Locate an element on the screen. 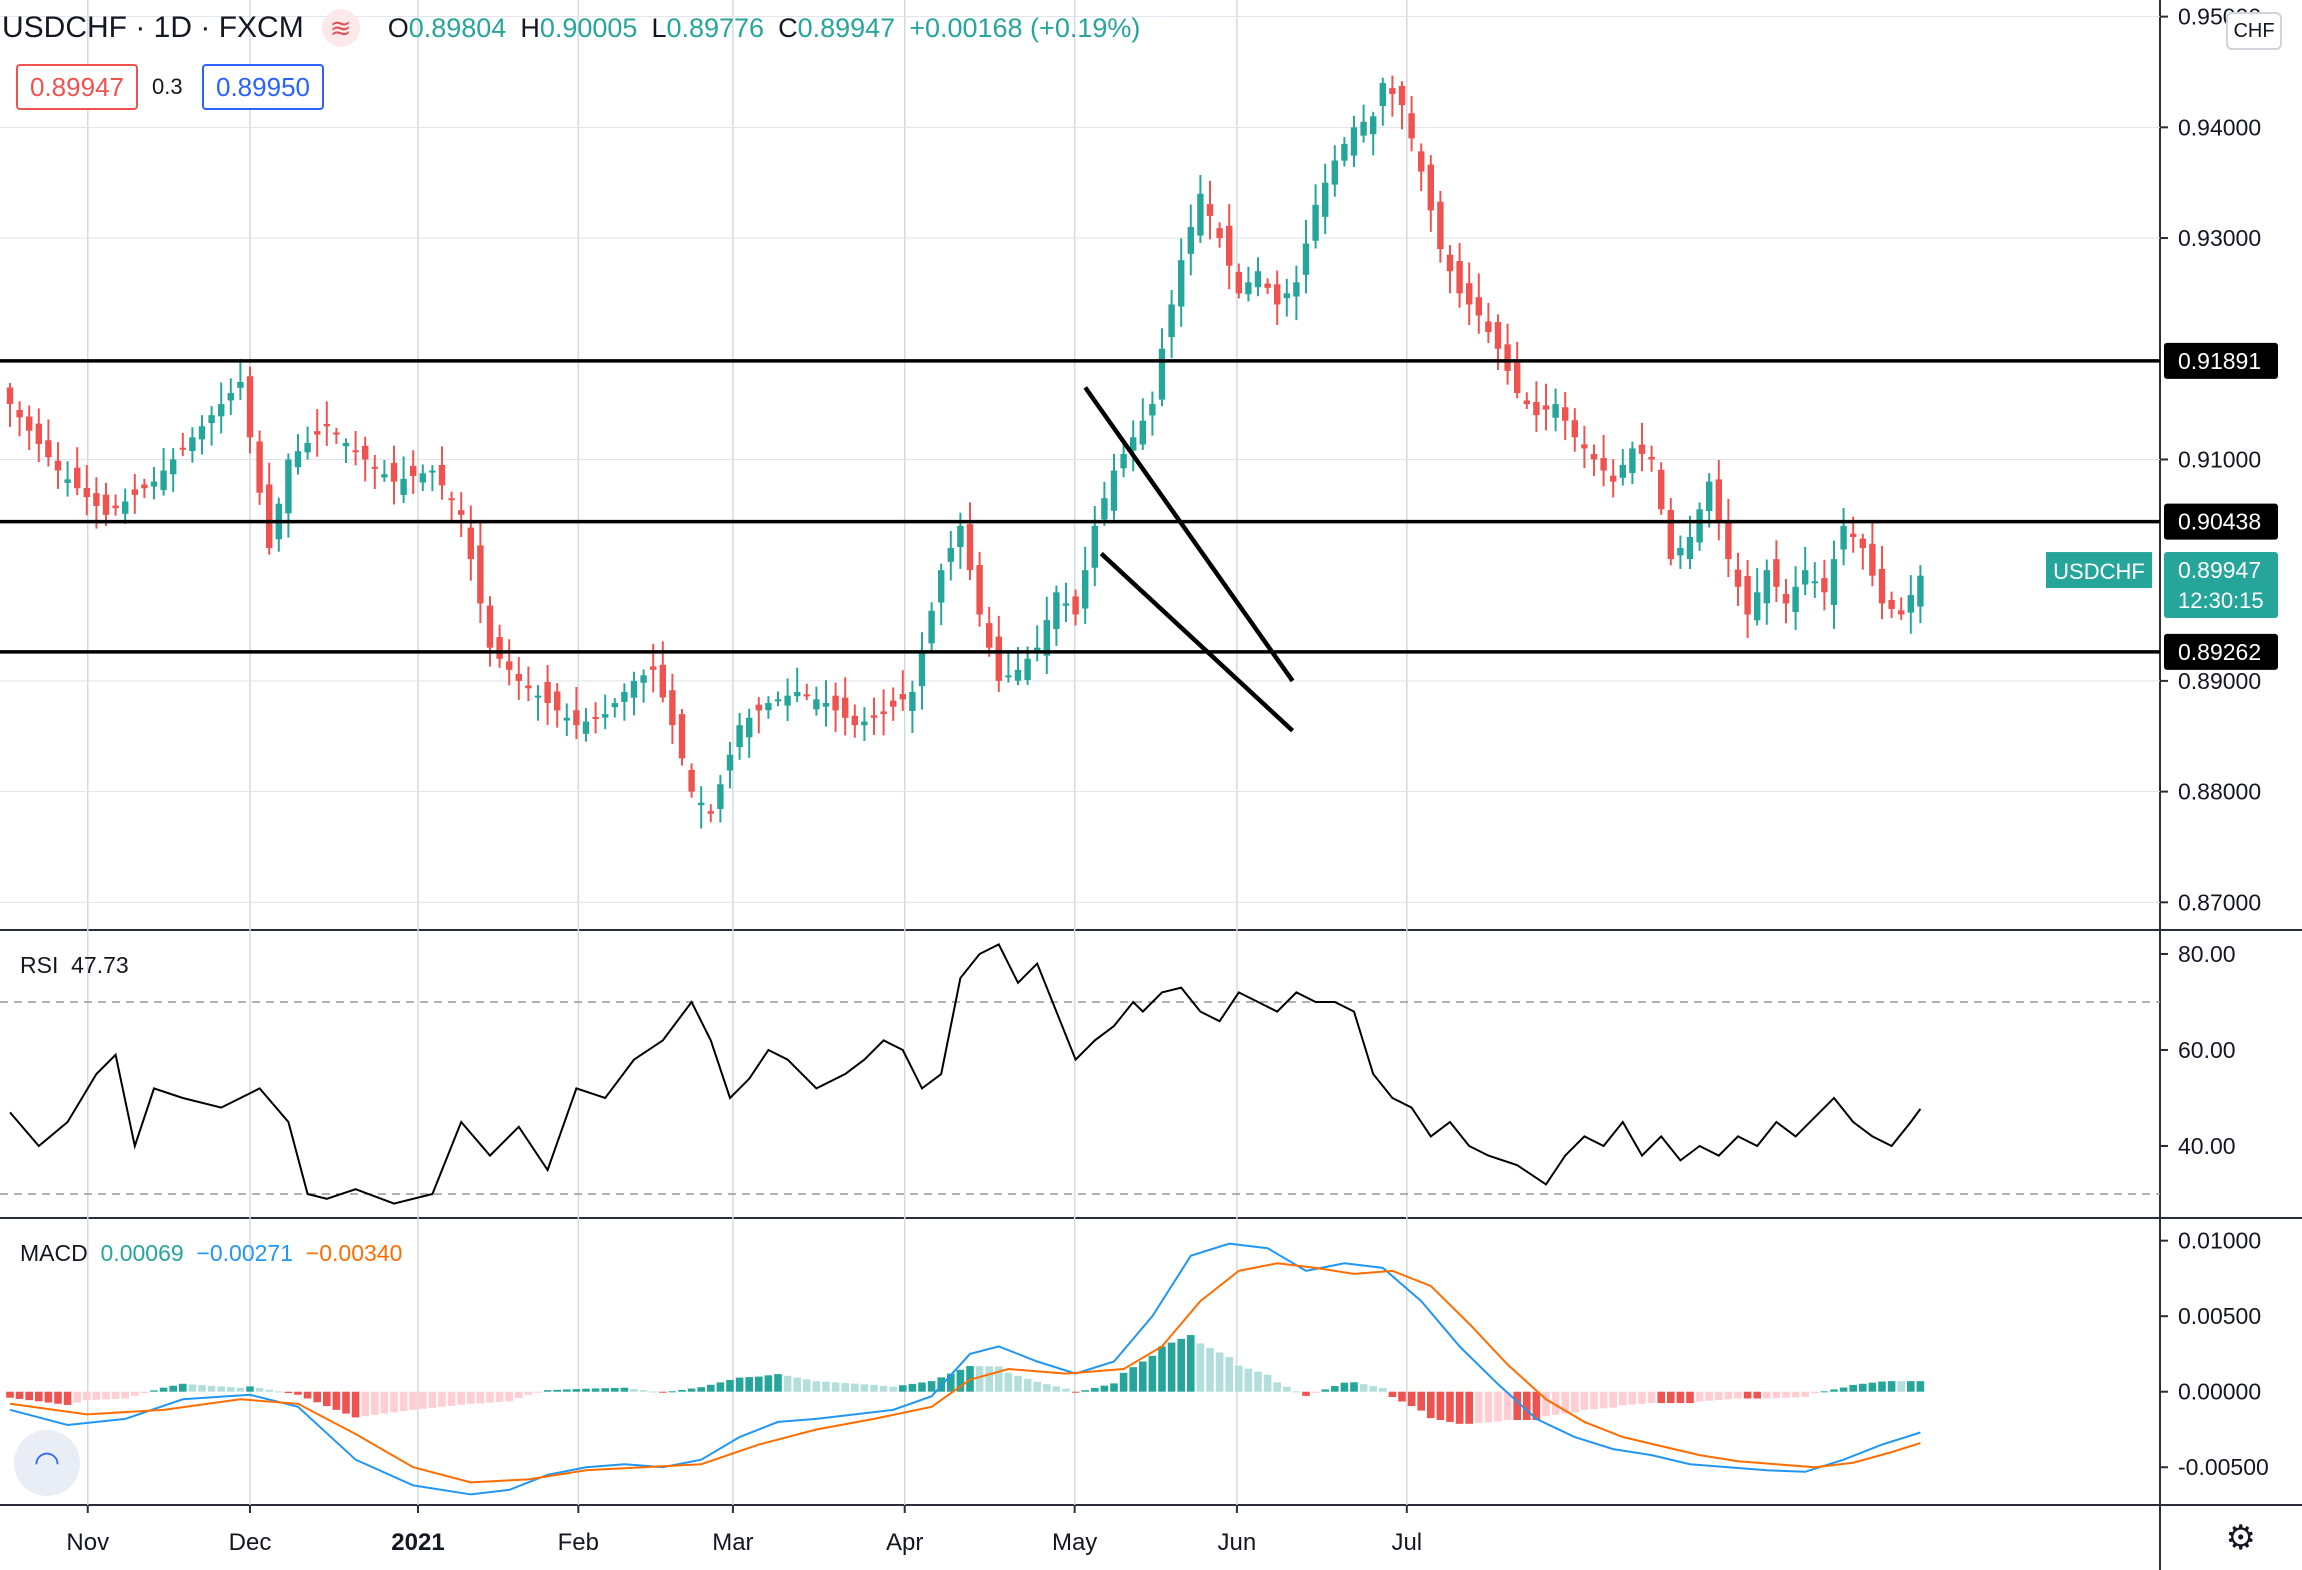 The width and height of the screenshot is (2302, 1570). settings-gear-icon: ⚙ is located at coordinates (2240, 1538).